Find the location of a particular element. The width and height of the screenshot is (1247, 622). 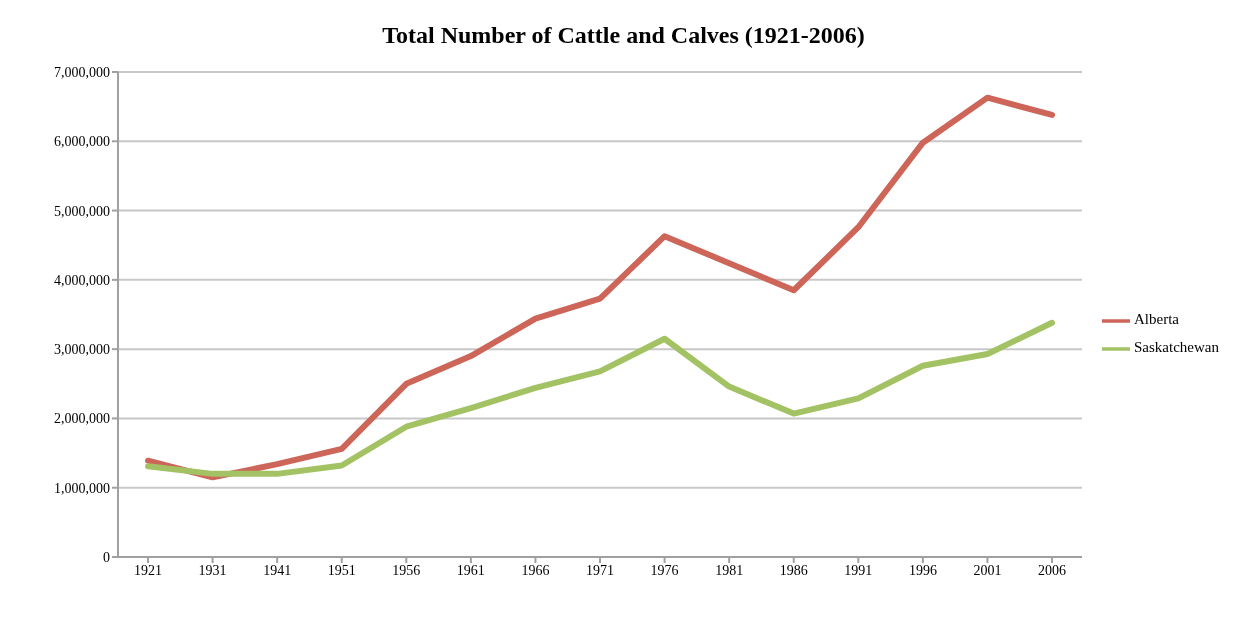

y-tick-label: 6,000,000 is located at coordinates (82, 142).